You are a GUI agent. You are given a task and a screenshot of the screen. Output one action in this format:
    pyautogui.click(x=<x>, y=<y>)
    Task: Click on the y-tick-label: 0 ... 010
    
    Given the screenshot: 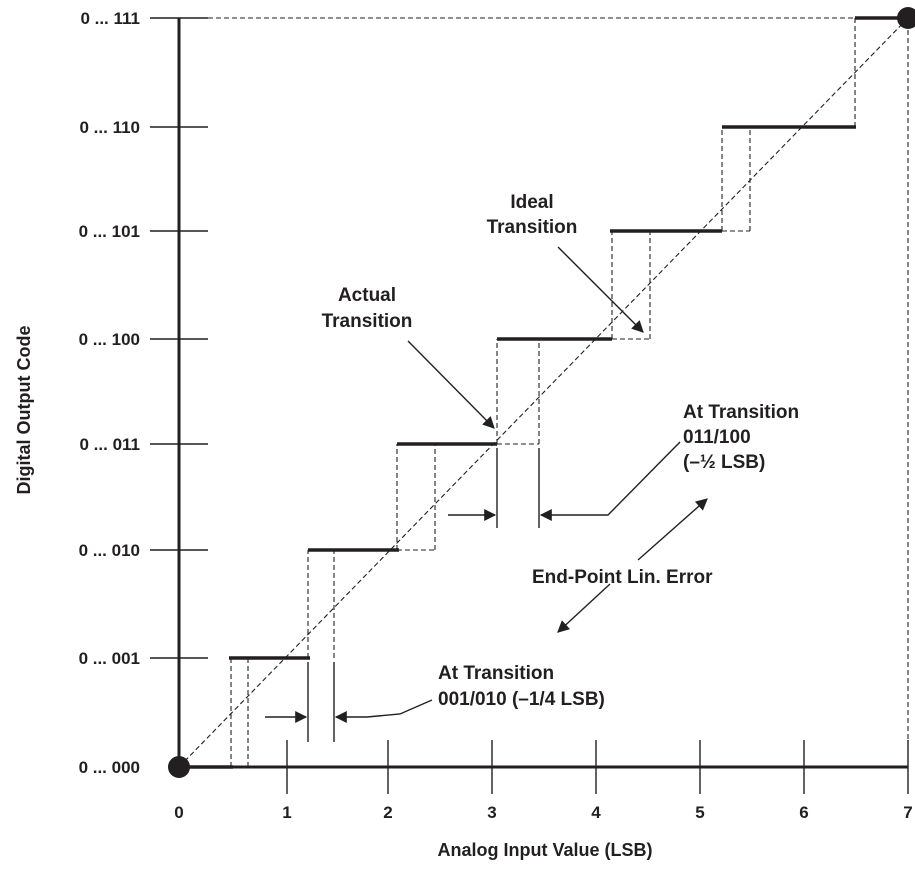 What is the action you would take?
    pyautogui.click(x=109, y=550)
    